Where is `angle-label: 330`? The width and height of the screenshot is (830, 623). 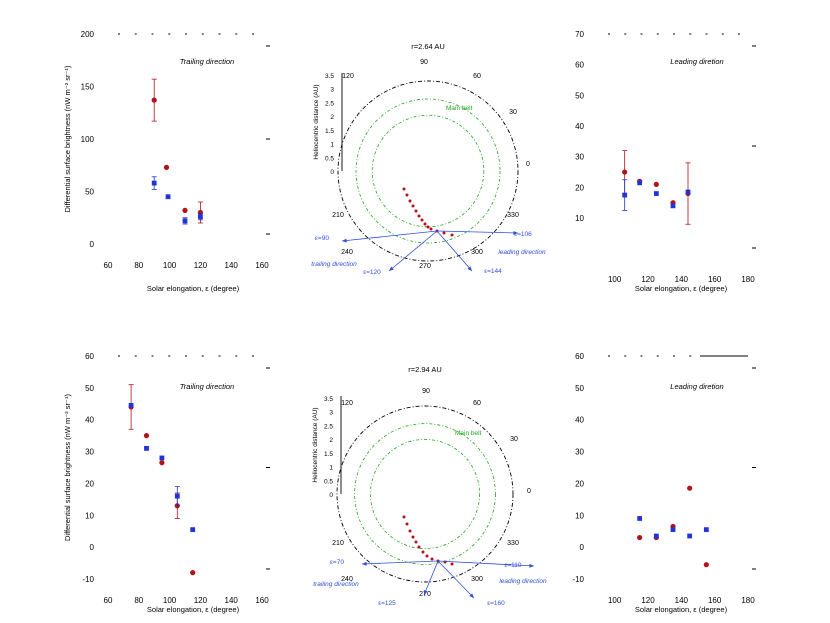
angle-label: 330 is located at coordinates (513, 543).